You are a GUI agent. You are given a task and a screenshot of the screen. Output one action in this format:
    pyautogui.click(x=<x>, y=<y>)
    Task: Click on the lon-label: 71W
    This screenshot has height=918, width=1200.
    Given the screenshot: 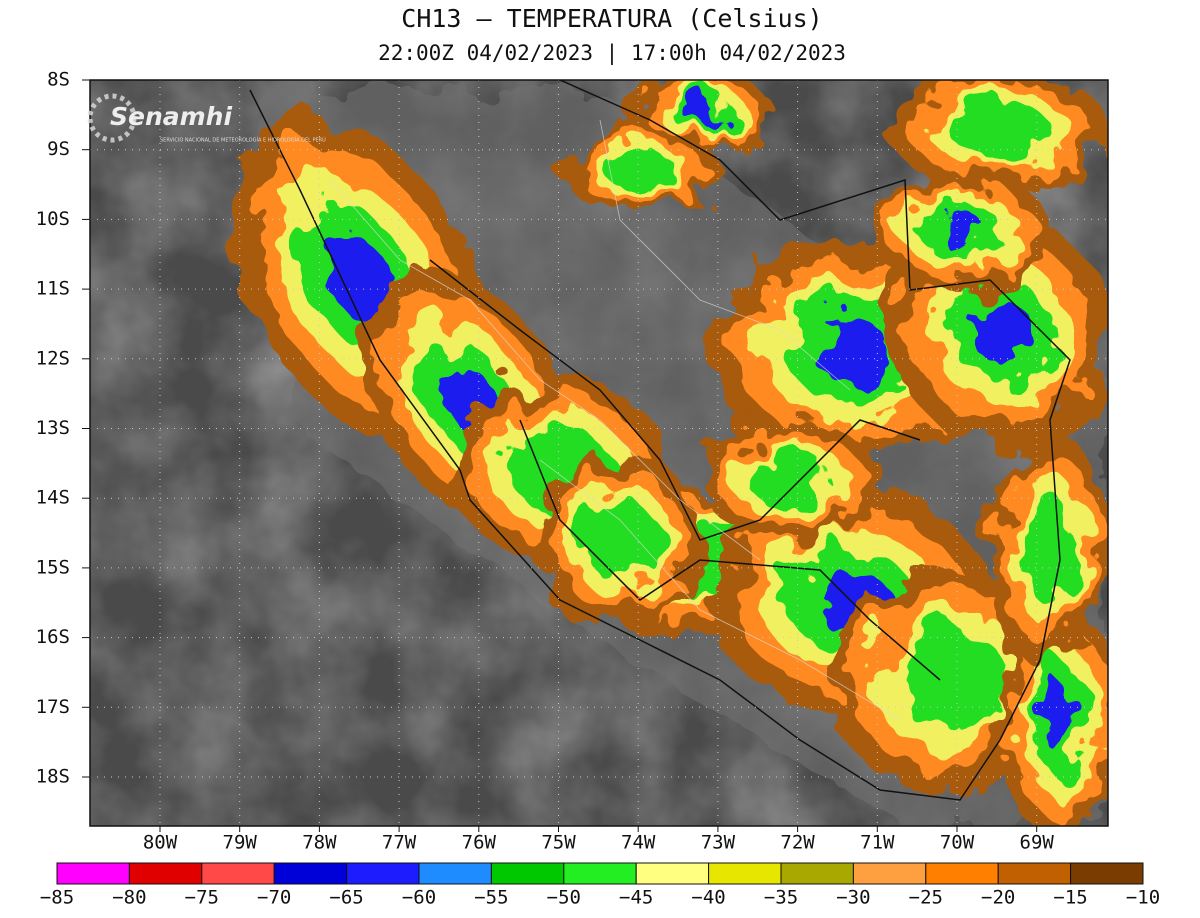 What is the action you would take?
    pyautogui.click(x=877, y=843)
    